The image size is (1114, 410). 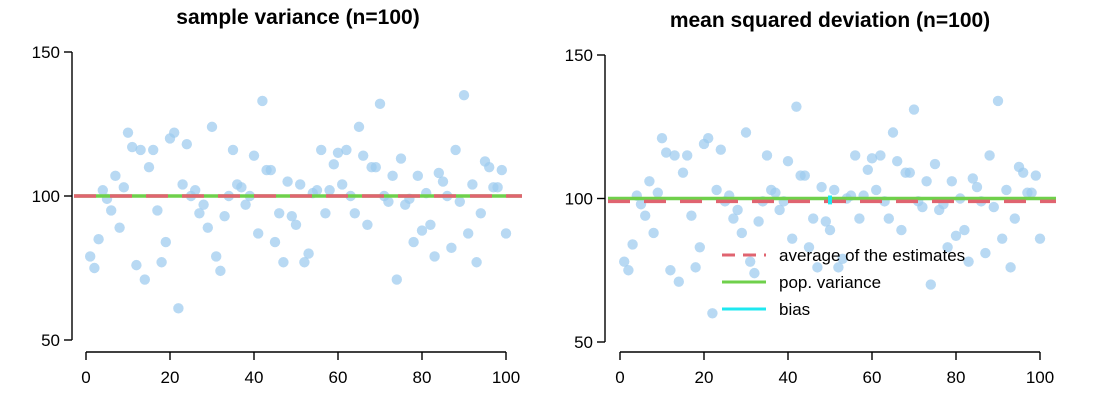 What do you see at coordinates (46, 52) in the screenshot?
I see `y-tick-label: 150` at bounding box center [46, 52].